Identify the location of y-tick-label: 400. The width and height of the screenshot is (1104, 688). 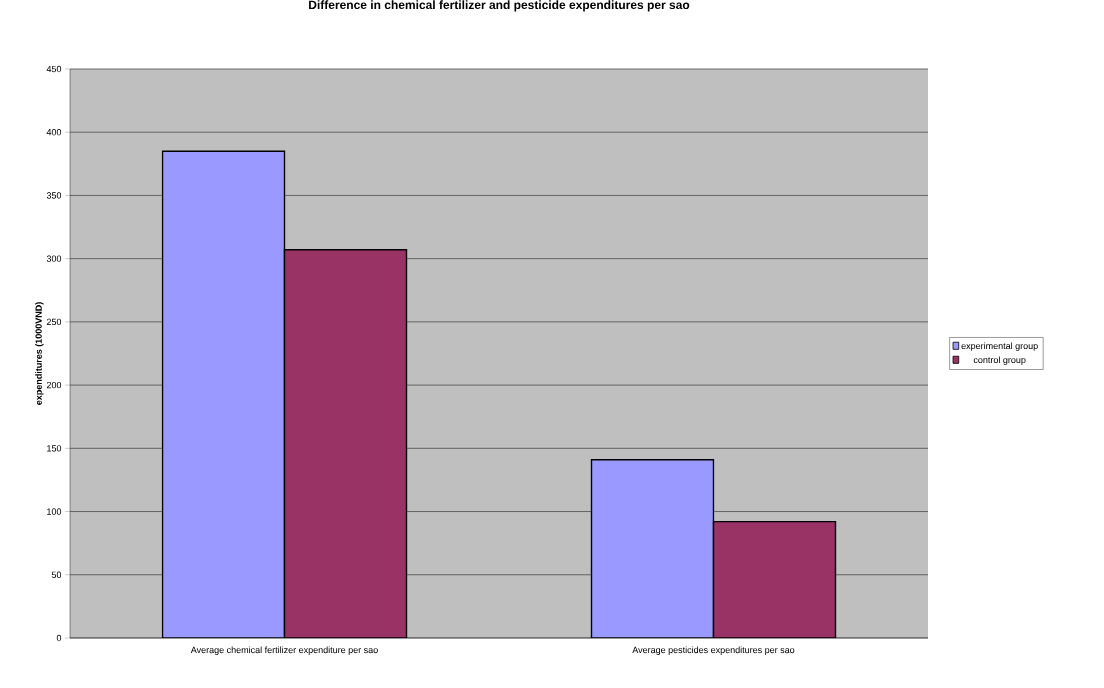
(54, 132).